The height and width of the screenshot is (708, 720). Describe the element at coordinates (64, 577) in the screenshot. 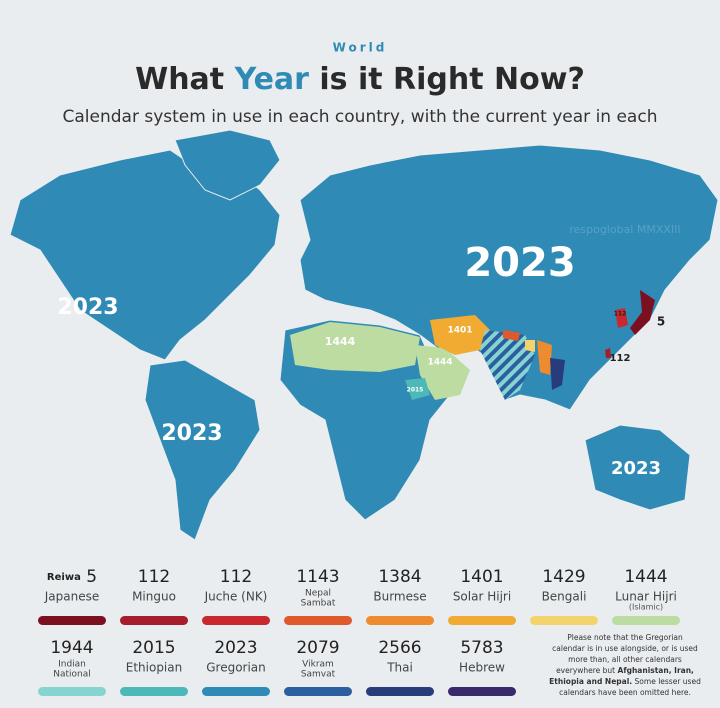

I see `legend-prefix: Reiwa` at that location.